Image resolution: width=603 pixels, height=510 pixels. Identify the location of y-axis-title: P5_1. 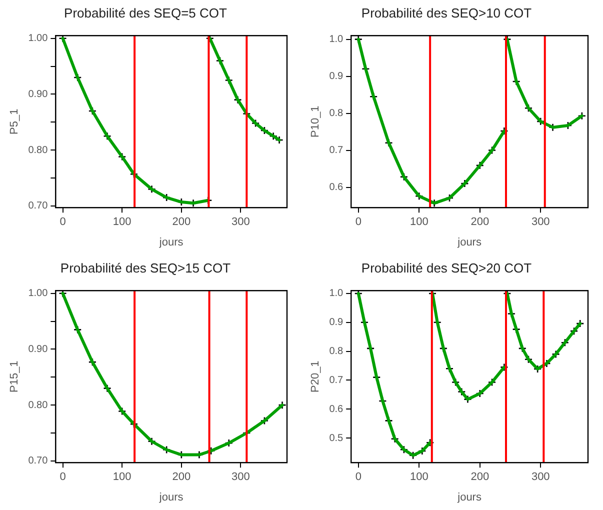
(14, 121).